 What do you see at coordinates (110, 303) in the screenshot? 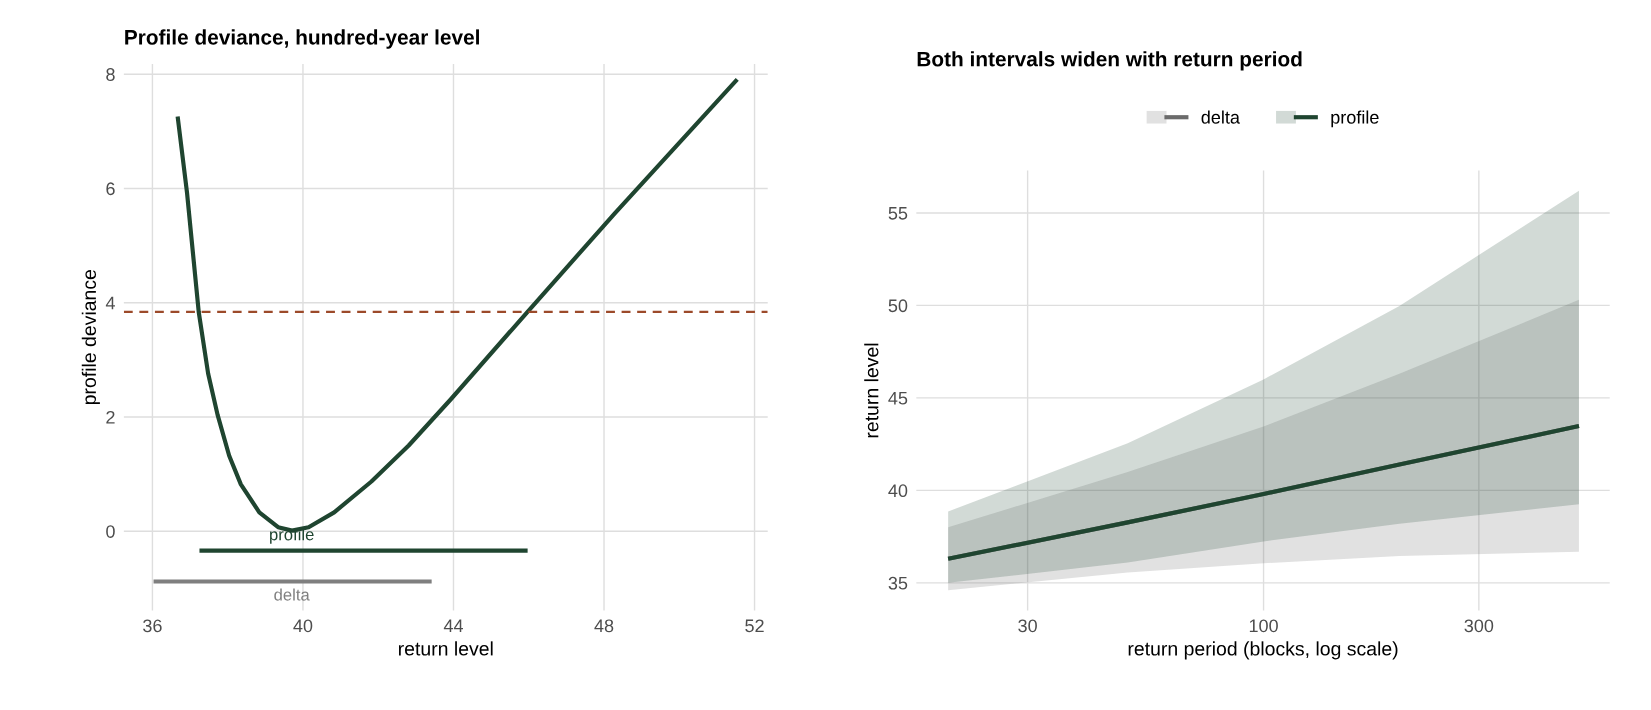
I see `y-tick-label: 4` at bounding box center [110, 303].